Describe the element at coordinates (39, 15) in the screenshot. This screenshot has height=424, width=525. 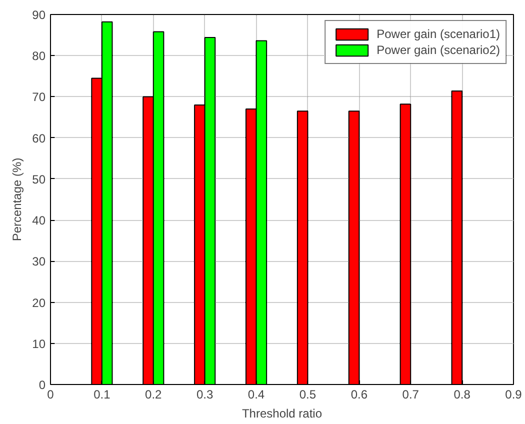
I see `y-tick-label: 90` at that location.